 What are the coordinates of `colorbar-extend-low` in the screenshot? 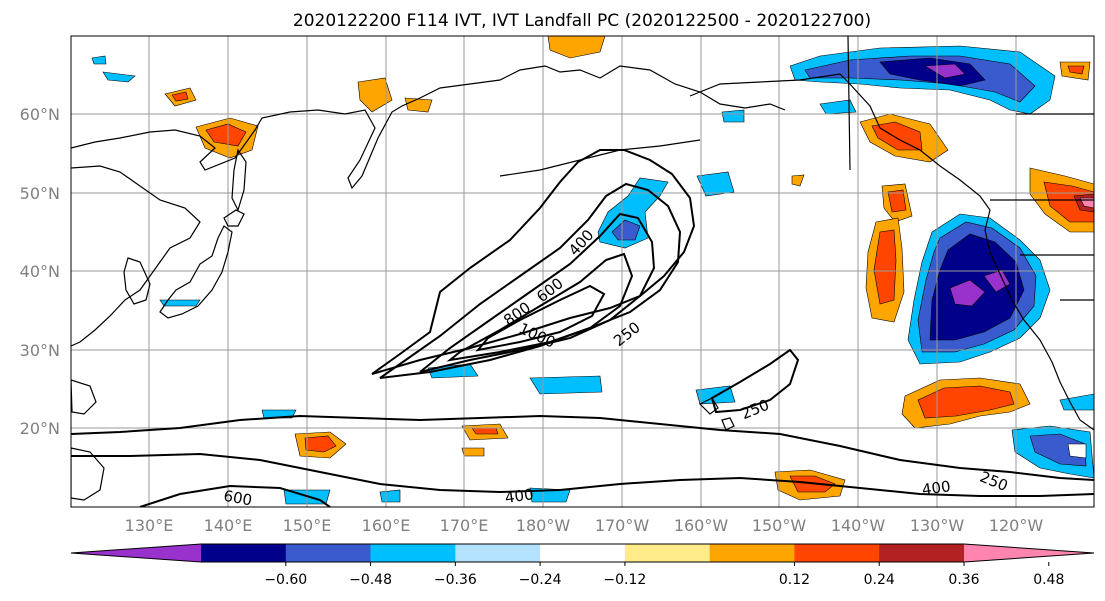 It's located at (136, 553).